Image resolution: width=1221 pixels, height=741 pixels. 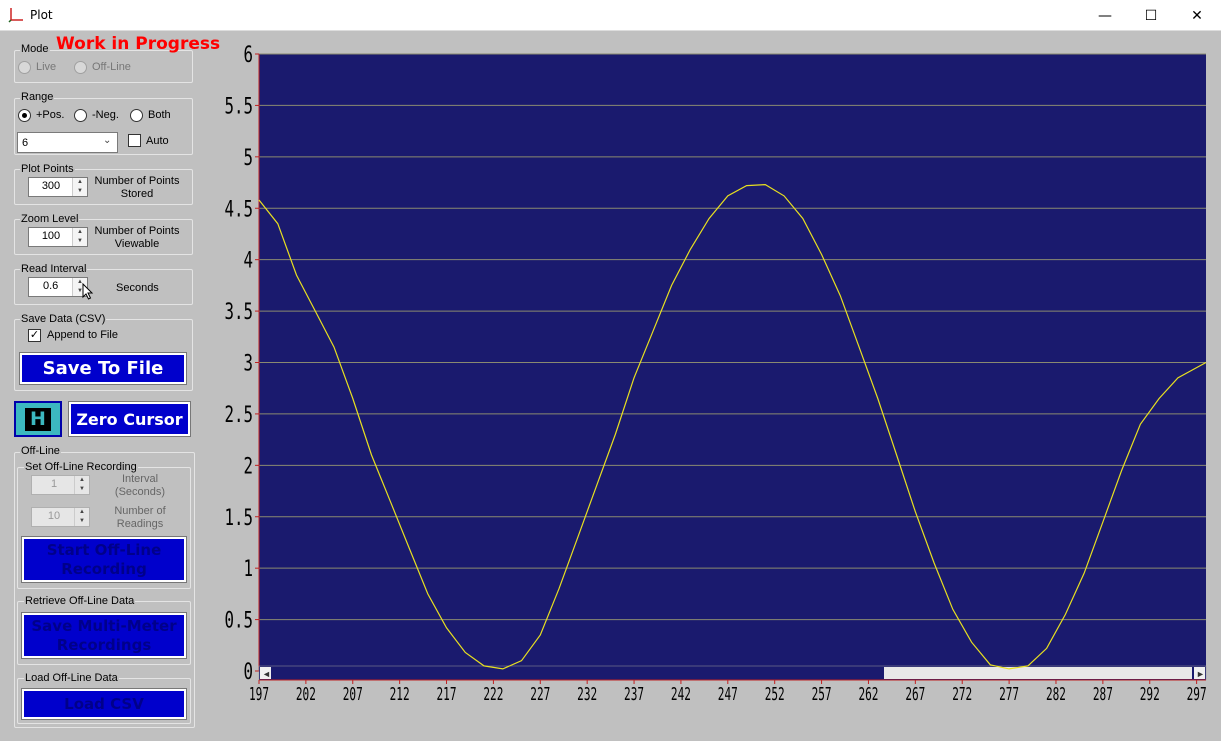 What do you see at coordinates (140, 485) in the screenshot?
I see `offline-interval-label: Interval (Seconds)` at bounding box center [140, 485].